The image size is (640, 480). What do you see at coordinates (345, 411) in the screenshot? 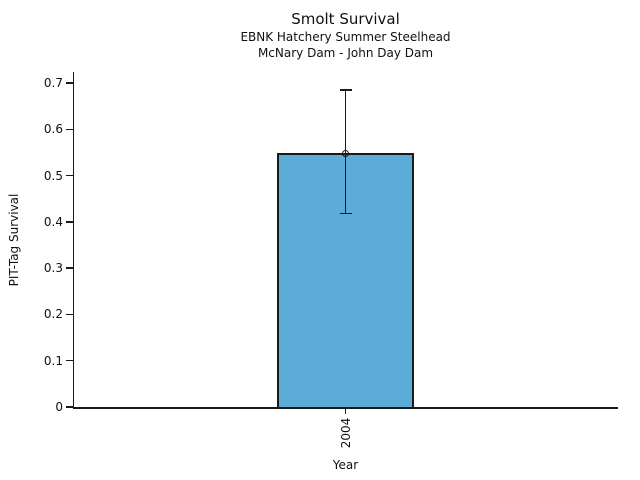
I see `x-tick` at bounding box center [345, 411].